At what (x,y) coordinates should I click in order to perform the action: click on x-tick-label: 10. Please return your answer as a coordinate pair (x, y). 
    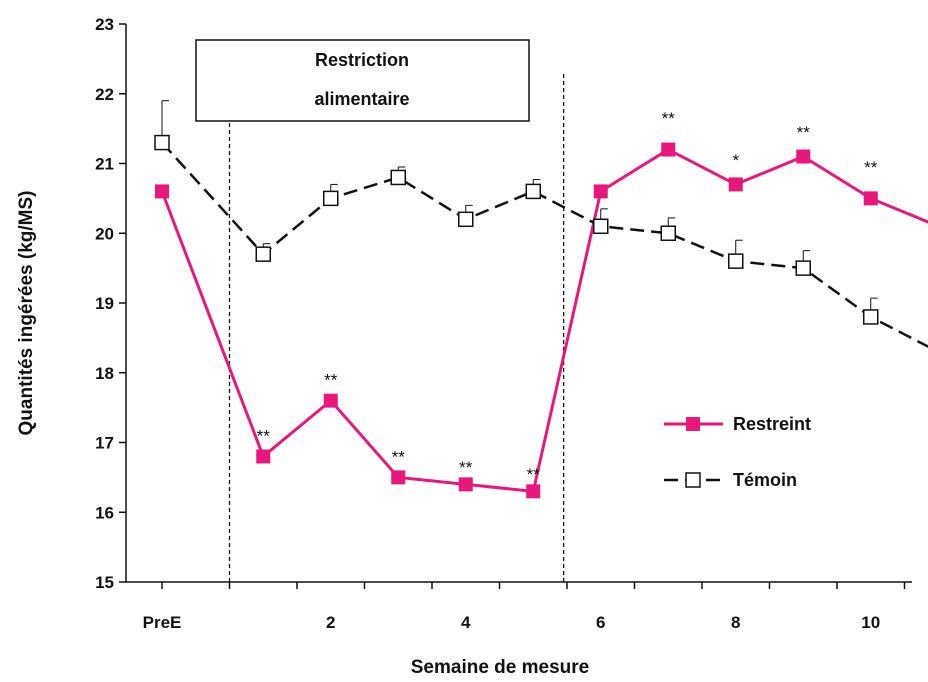
    Looking at the image, I should click on (870, 622).